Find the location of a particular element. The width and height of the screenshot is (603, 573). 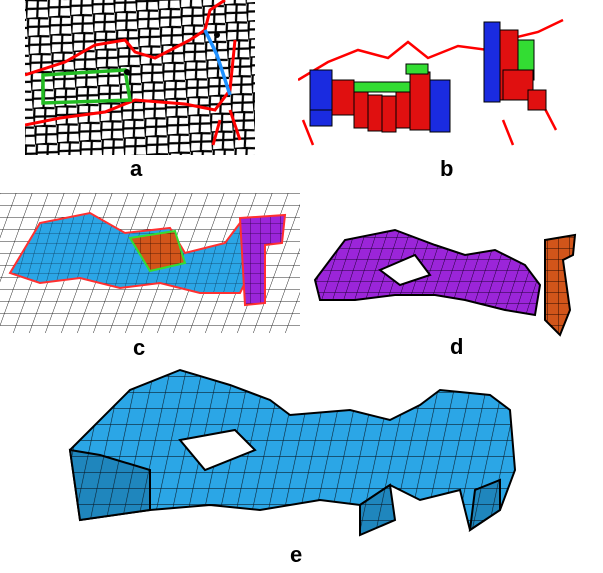

panel-b is located at coordinates (433, 80).